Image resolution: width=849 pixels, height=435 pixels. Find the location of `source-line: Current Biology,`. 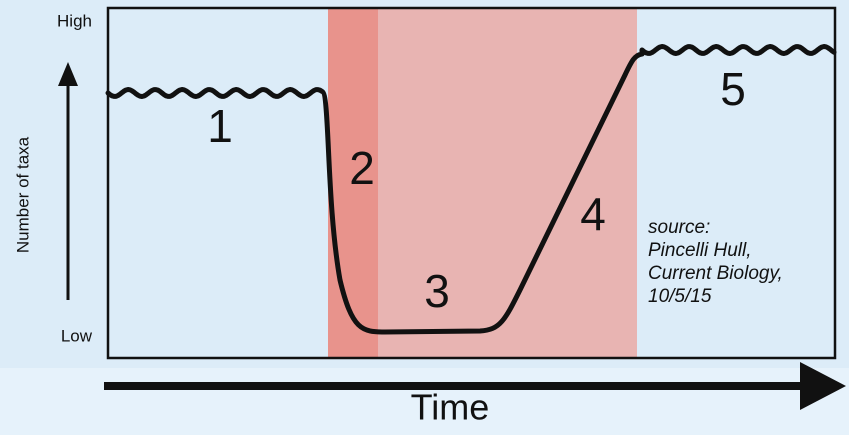

source-line: Current Biology, is located at coordinates (715, 273).